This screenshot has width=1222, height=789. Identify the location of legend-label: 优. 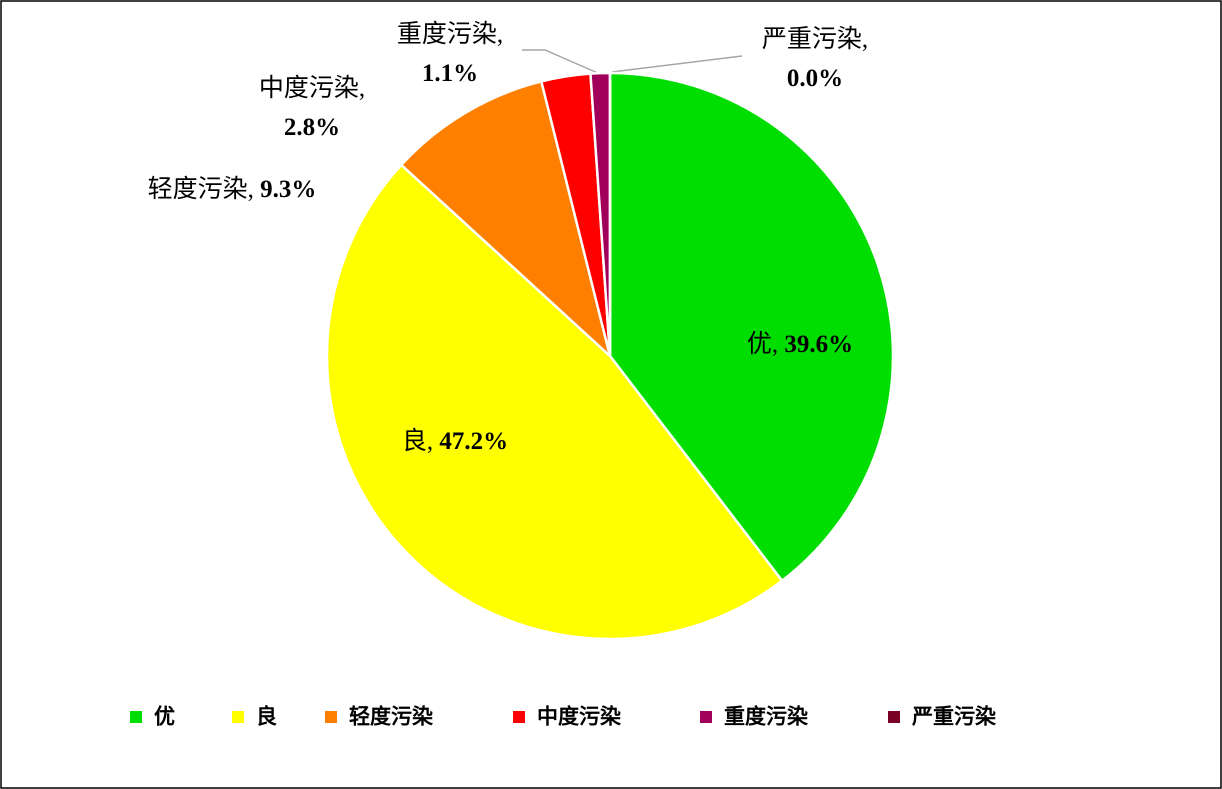
(164, 717).